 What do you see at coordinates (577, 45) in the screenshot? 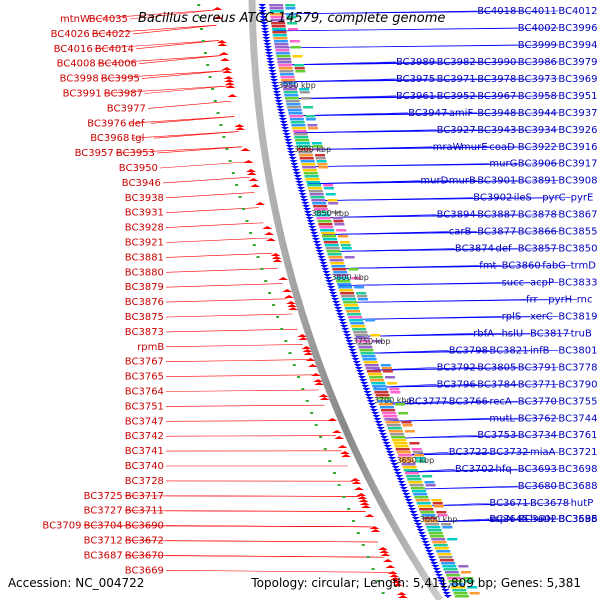
I see `gene-label: BC3994` at bounding box center [577, 45].